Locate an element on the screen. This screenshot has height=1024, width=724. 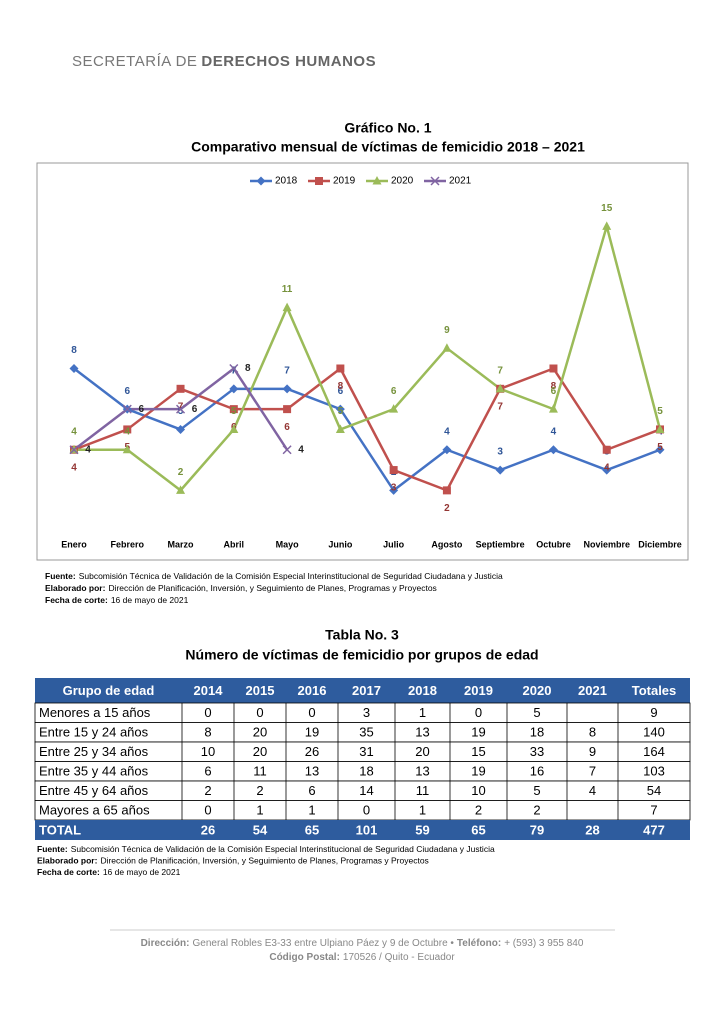
cell: 20 is located at coordinates (260, 732).